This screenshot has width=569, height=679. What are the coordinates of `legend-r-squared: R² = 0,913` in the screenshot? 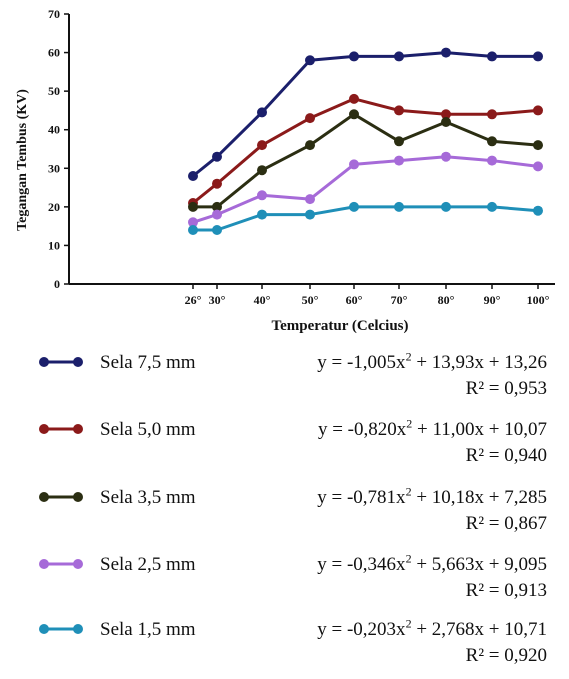 It's located at (506, 590).